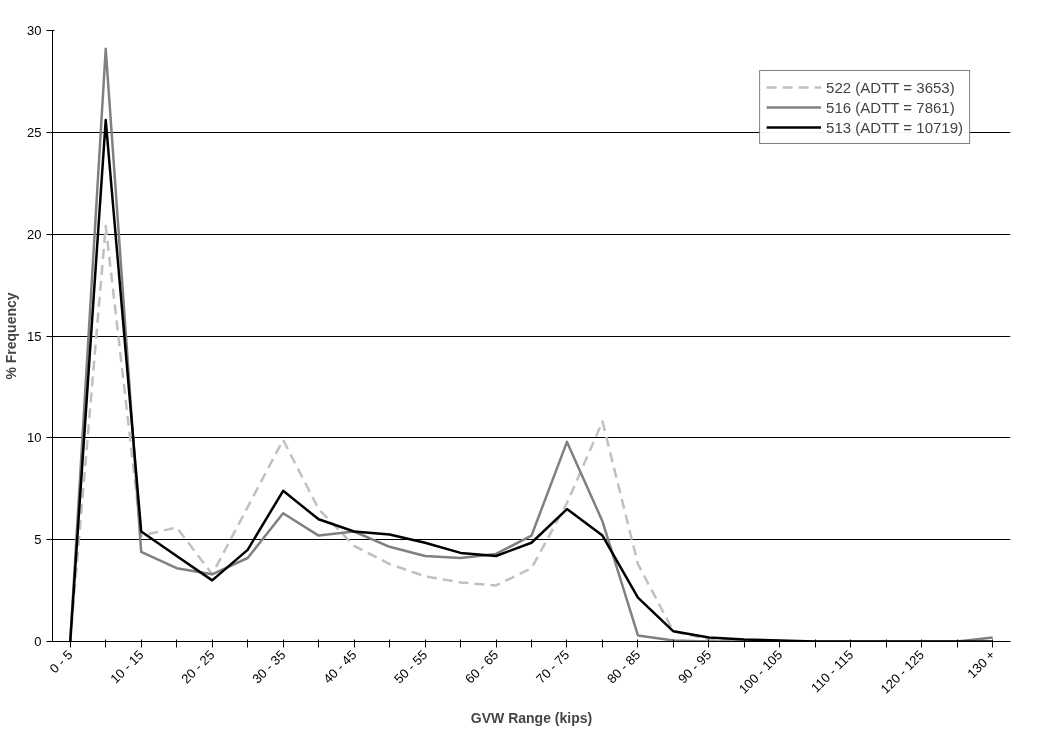  I want to click on x-tick-label: 30 - 35, so click(269, 667).